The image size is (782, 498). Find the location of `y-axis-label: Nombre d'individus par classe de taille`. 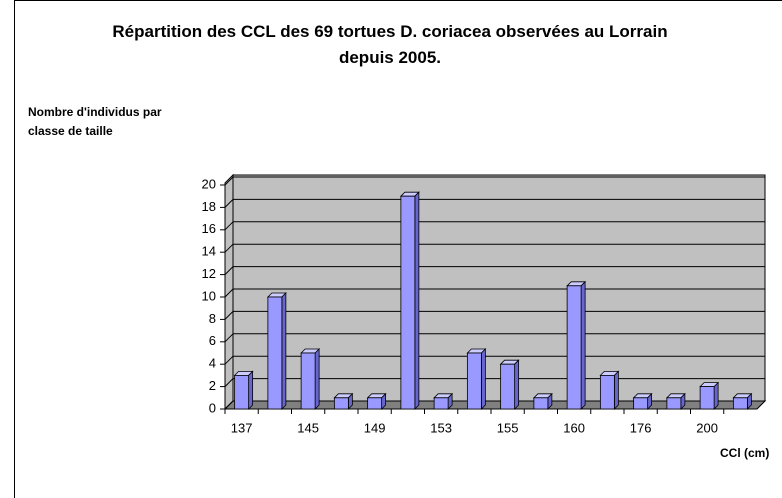

y-axis-label: Nombre d'individus par classe de taille is located at coordinates (95, 121).